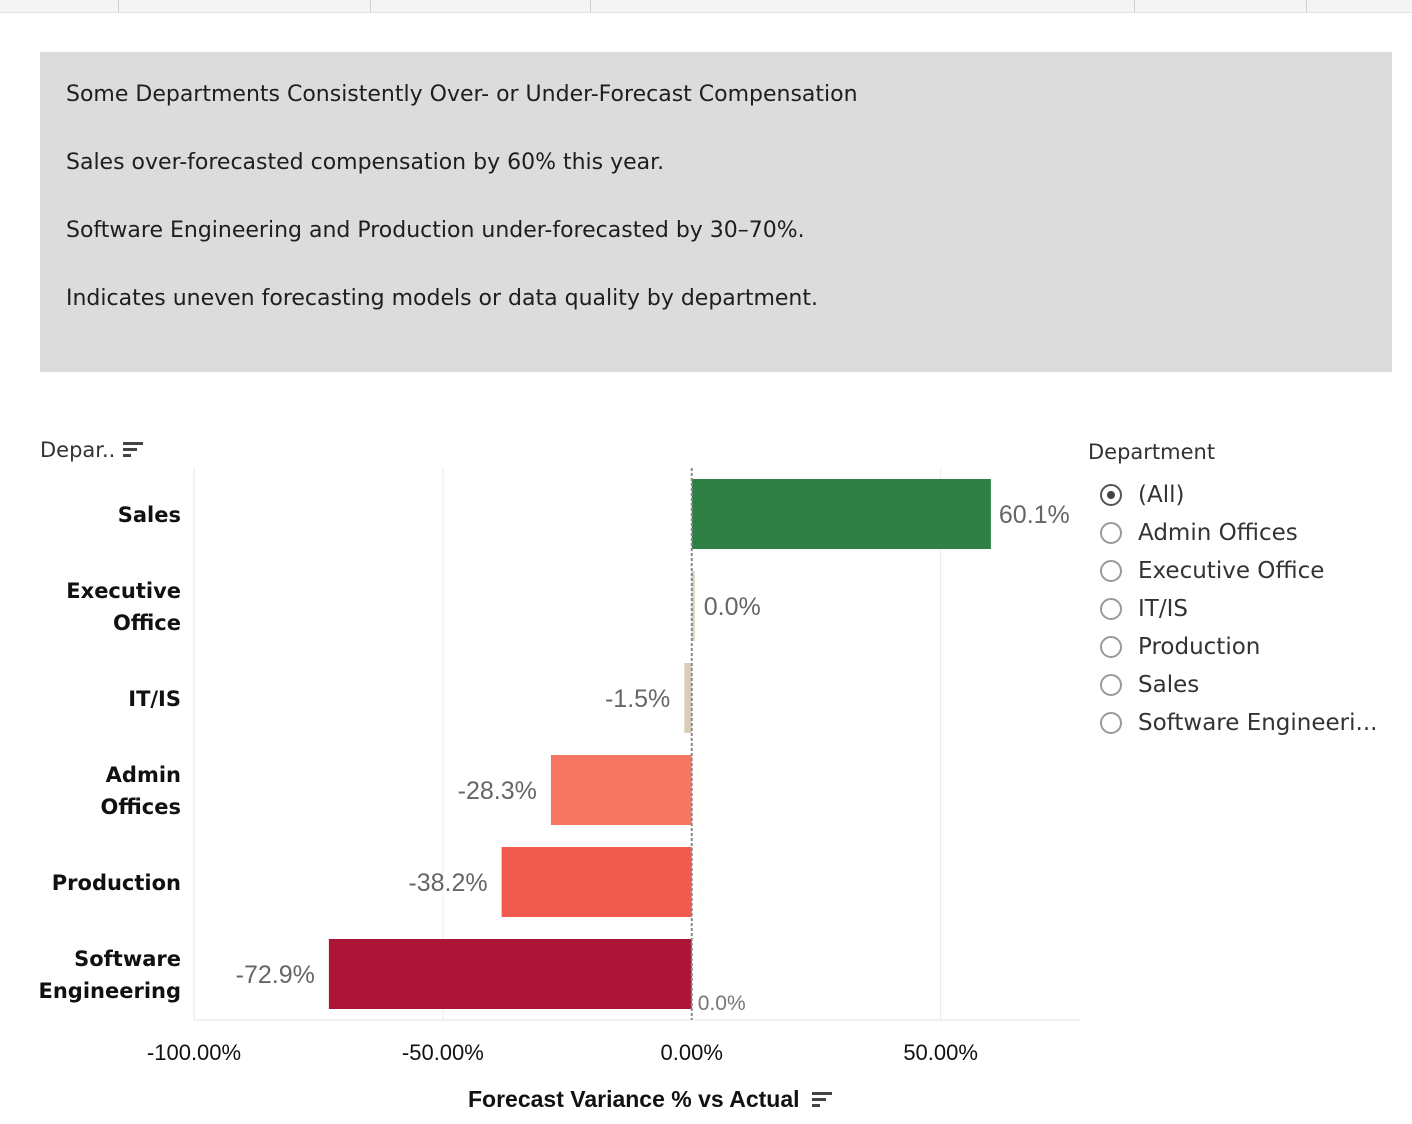  I want to click on filter-option-label: IT/IS, so click(1163, 609).